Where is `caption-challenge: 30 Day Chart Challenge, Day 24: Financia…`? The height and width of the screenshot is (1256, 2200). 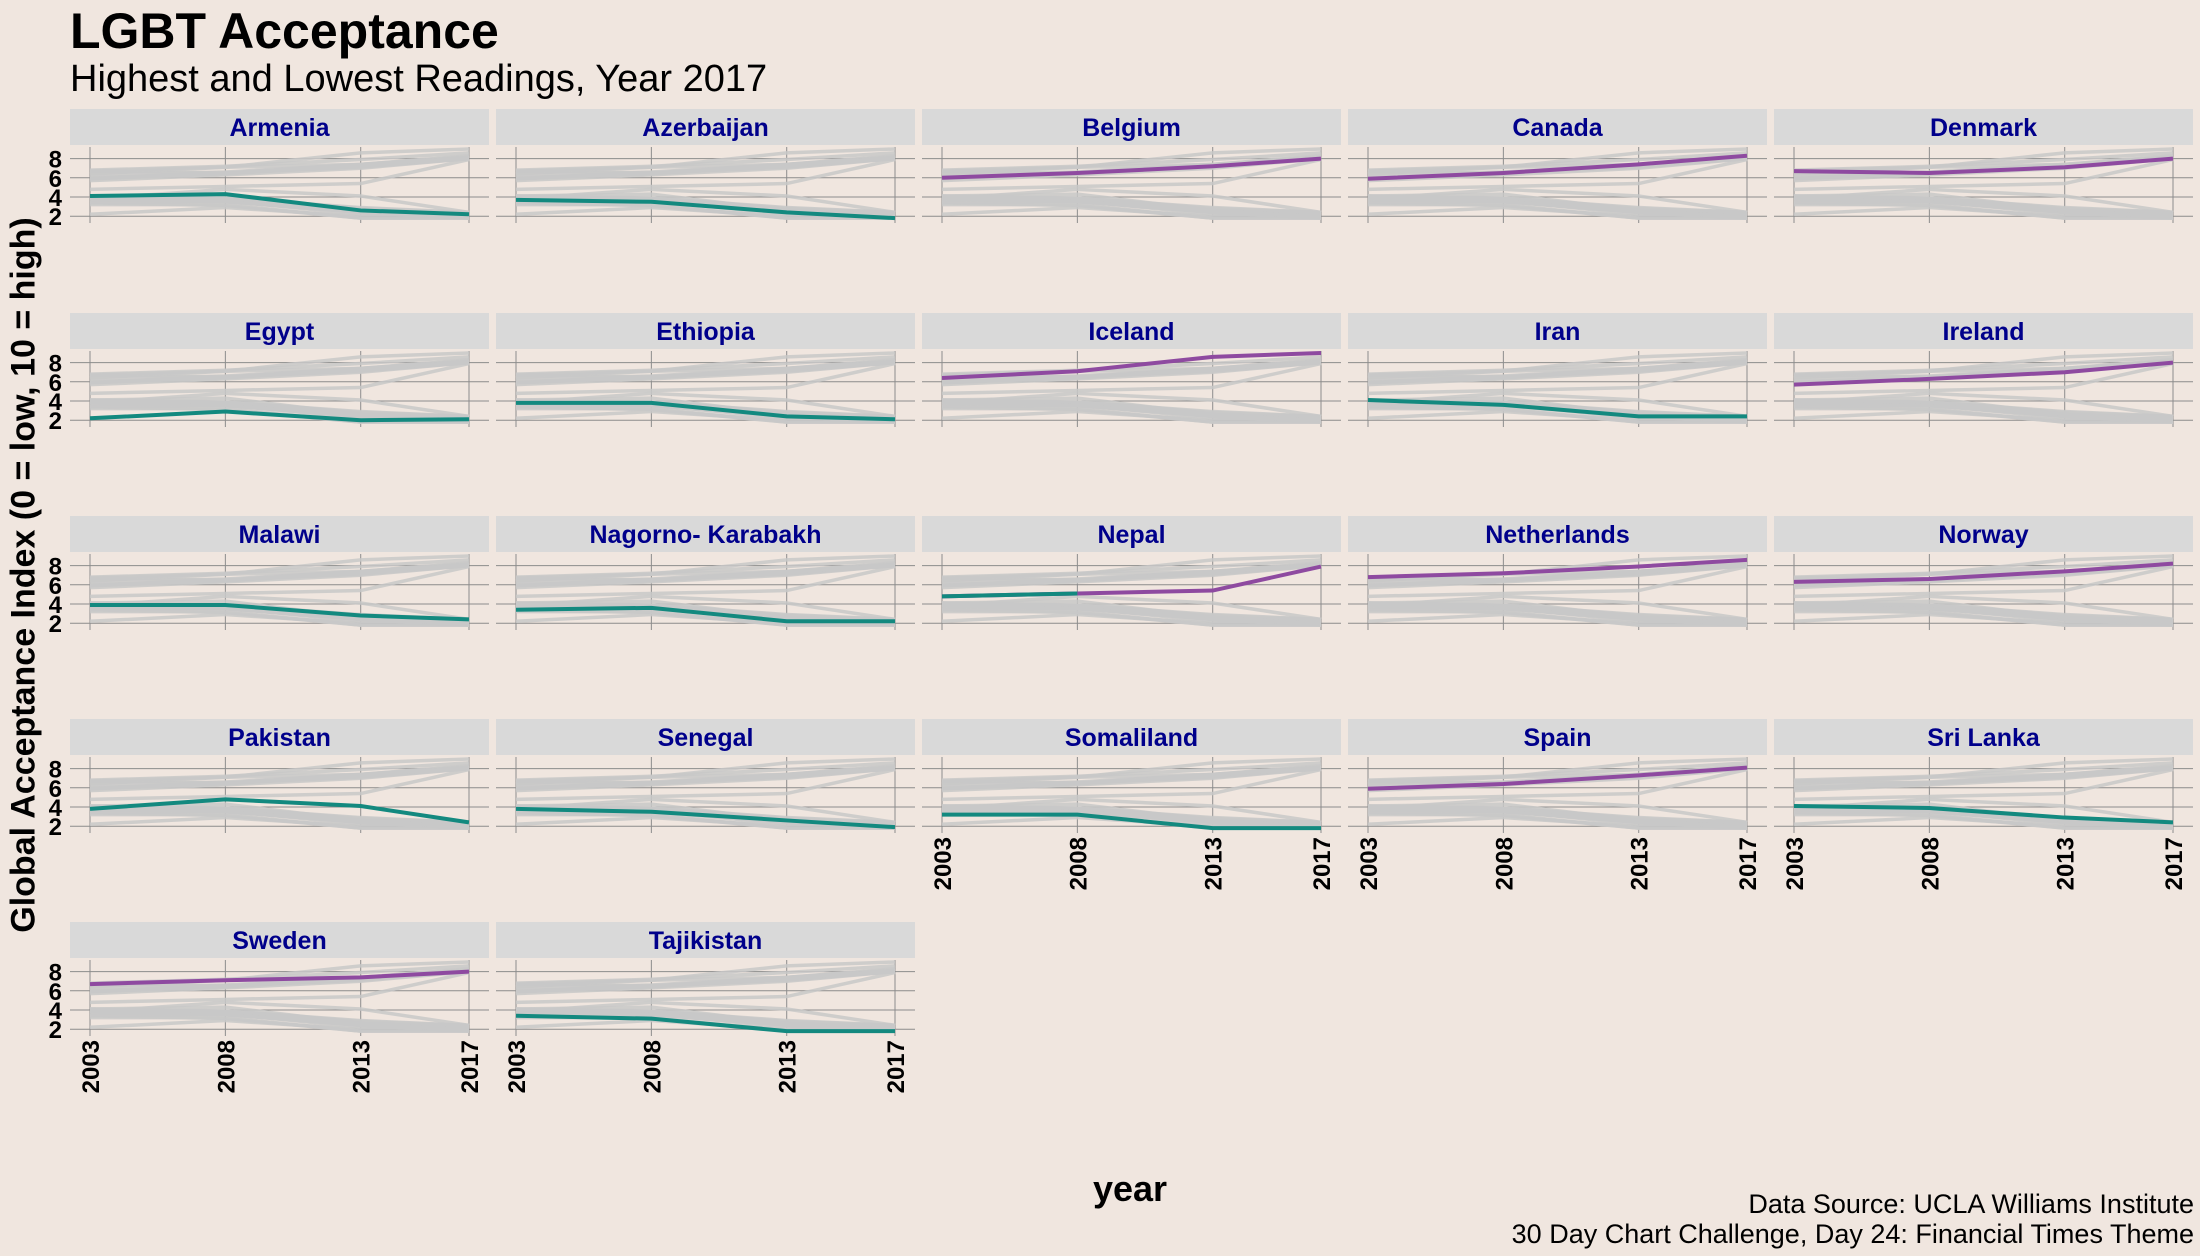 caption-challenge: 30 Day Chart Challenge, Day 24: Financia… is located at coordinates (1852, 1234).